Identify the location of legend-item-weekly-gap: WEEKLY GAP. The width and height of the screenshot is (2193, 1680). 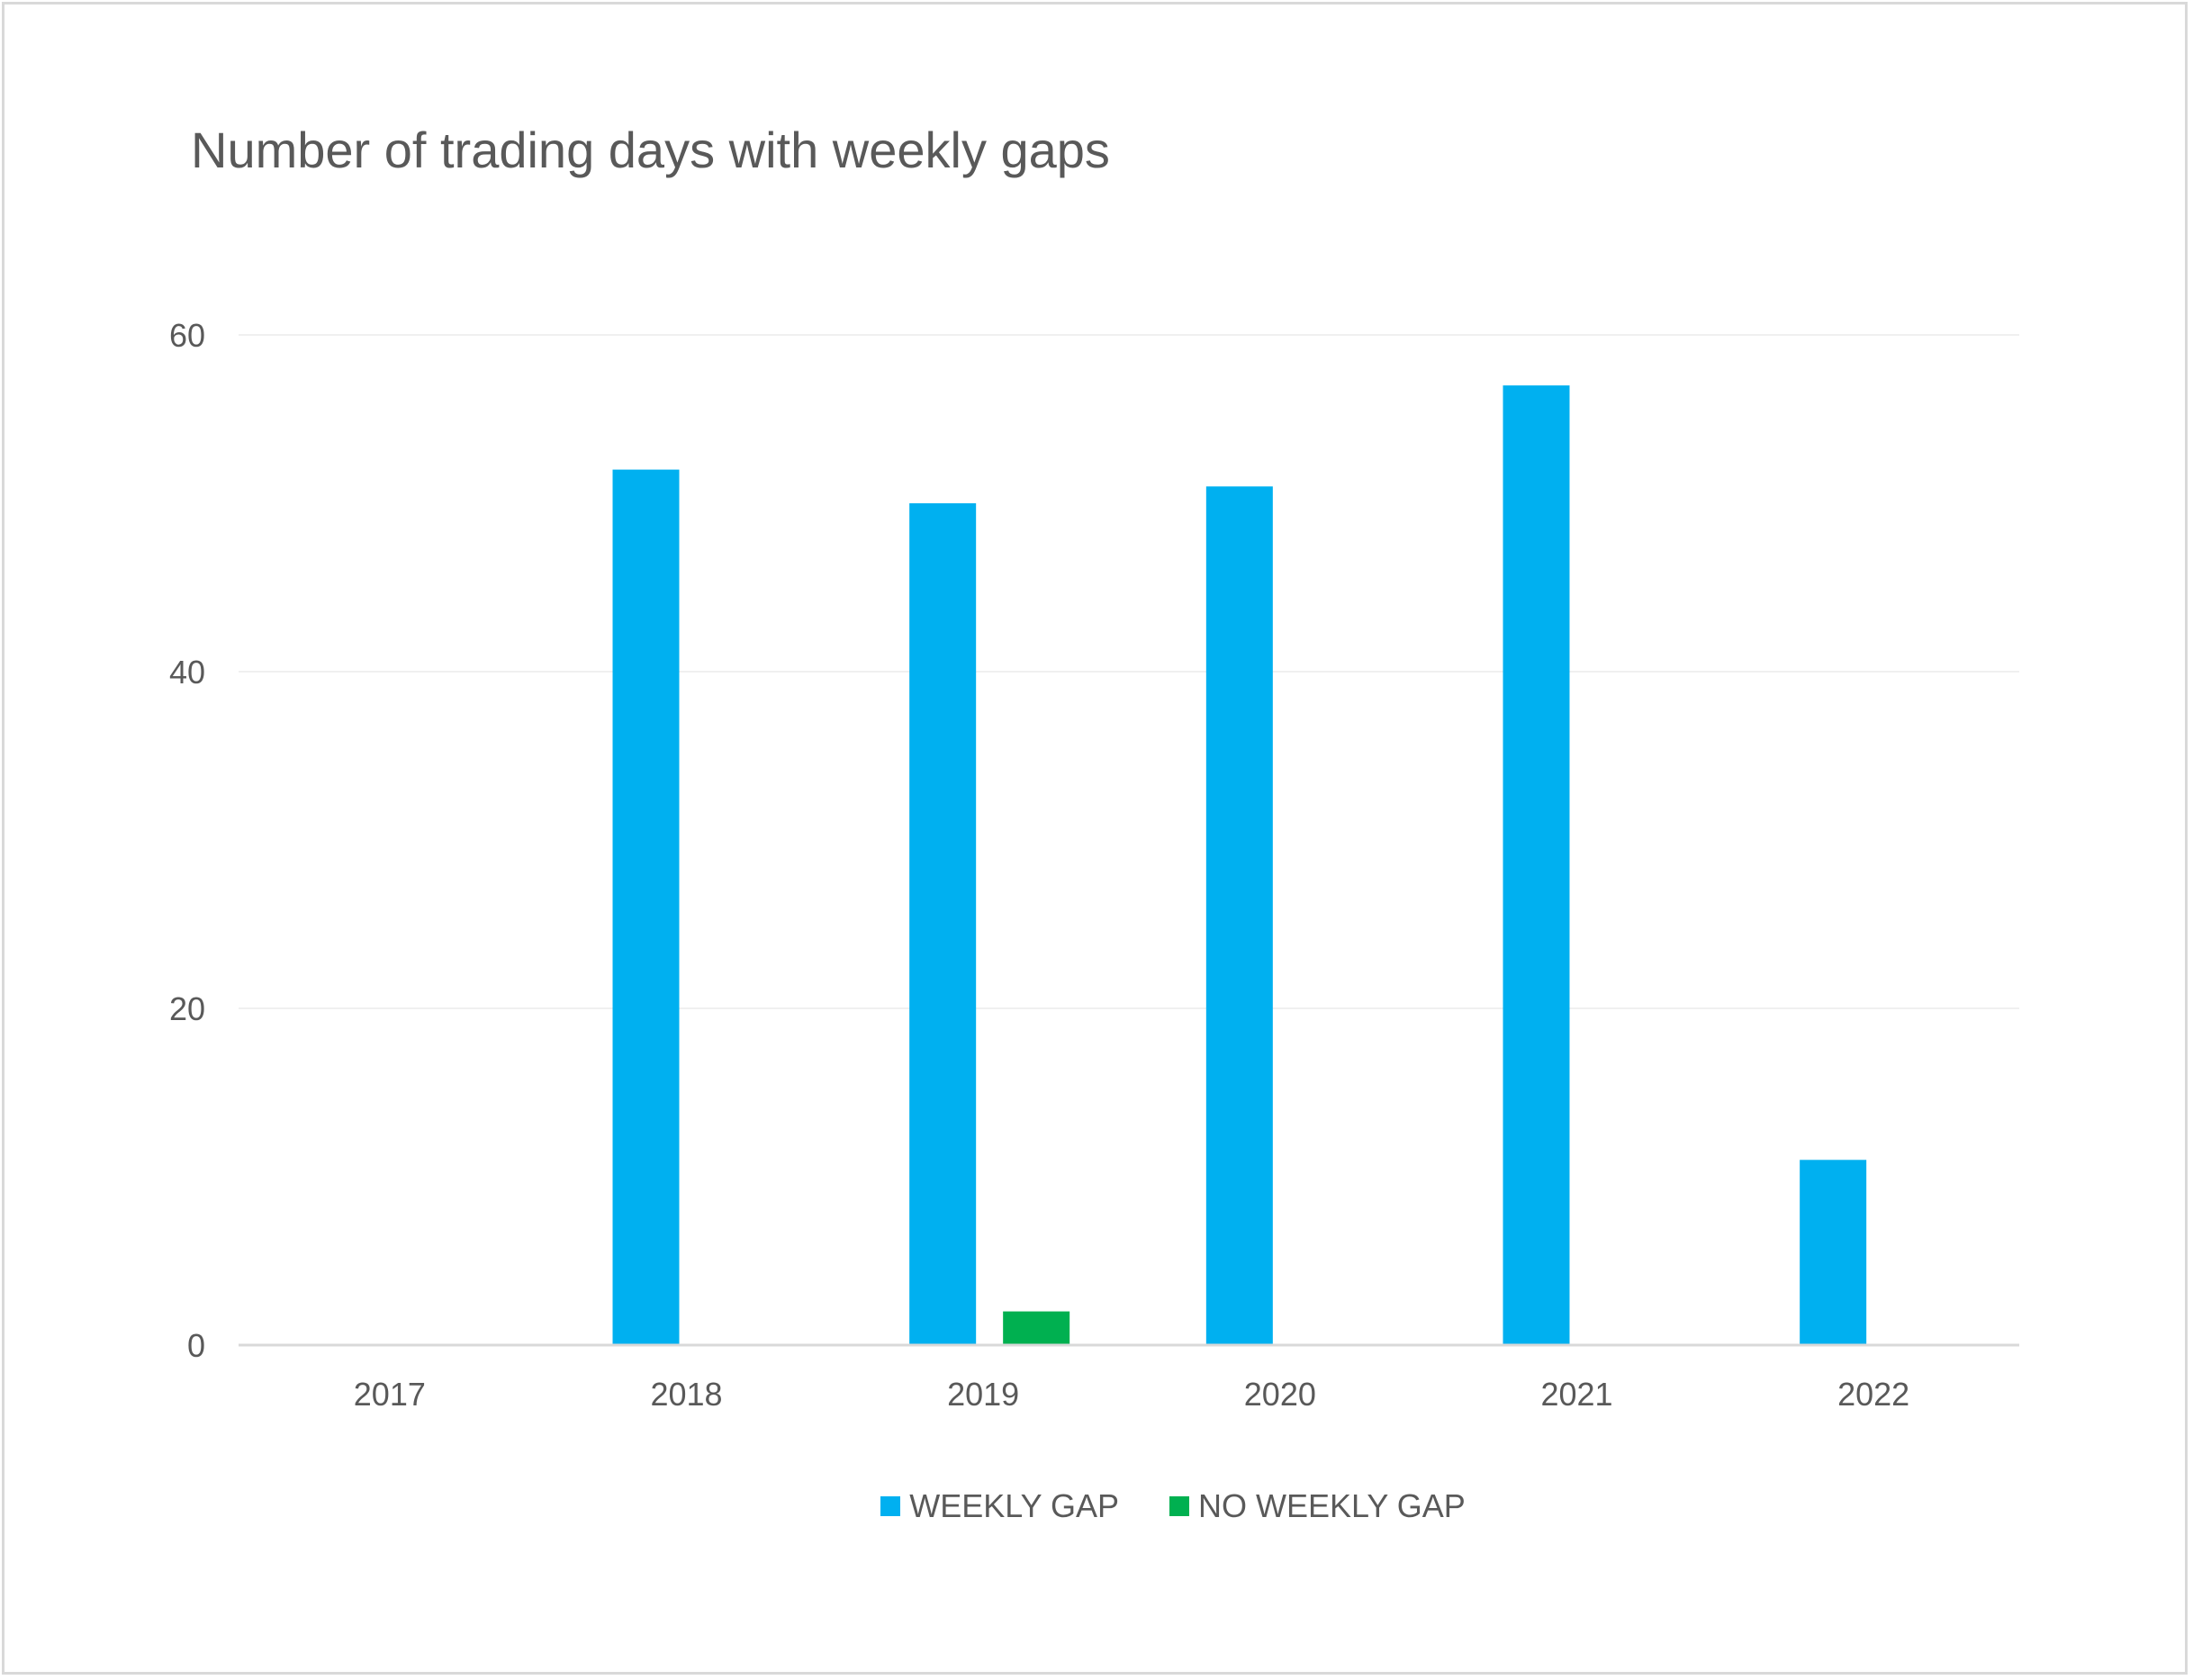
(999, 1506).